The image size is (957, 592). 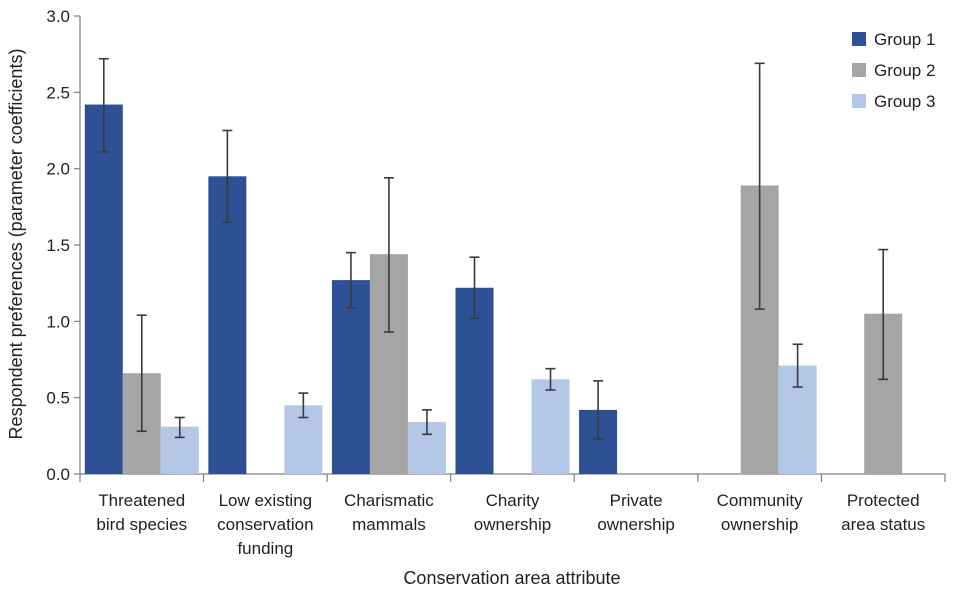 What do you see at coordinates (265, 524) in the screenshot?
I see `x-category-label: conservation` at bounding box center [265, 524].